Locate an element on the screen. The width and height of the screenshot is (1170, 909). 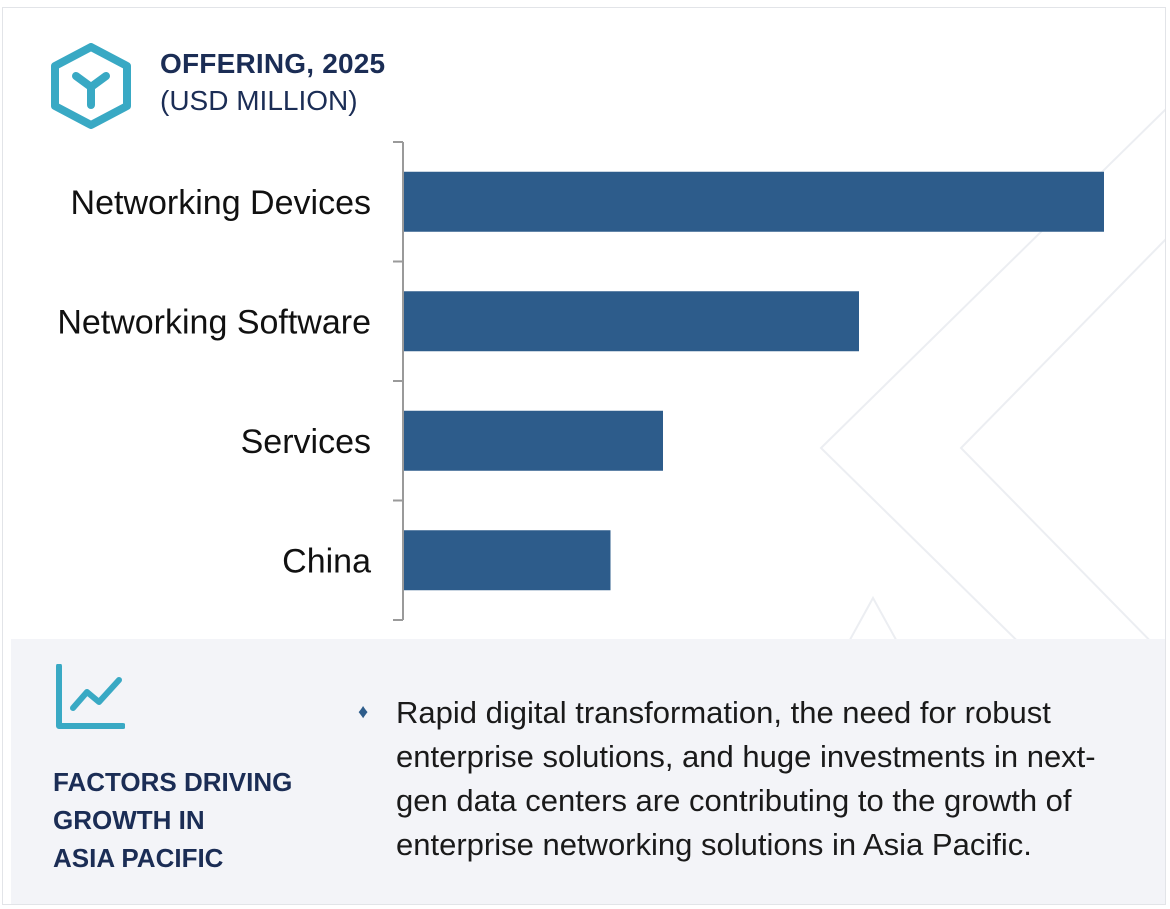
chart-subtitle: (USD MILLION) is located at coordinates (259, 100).